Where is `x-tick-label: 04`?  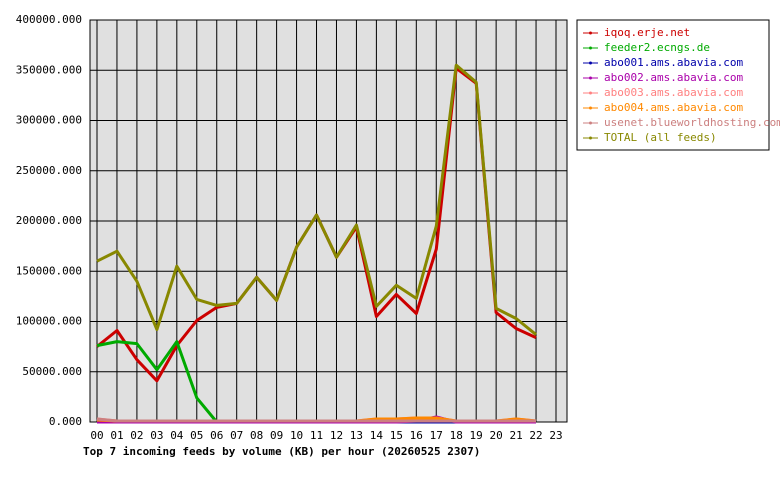 x-tick-label: 04 is located at coordinates (177, 435).